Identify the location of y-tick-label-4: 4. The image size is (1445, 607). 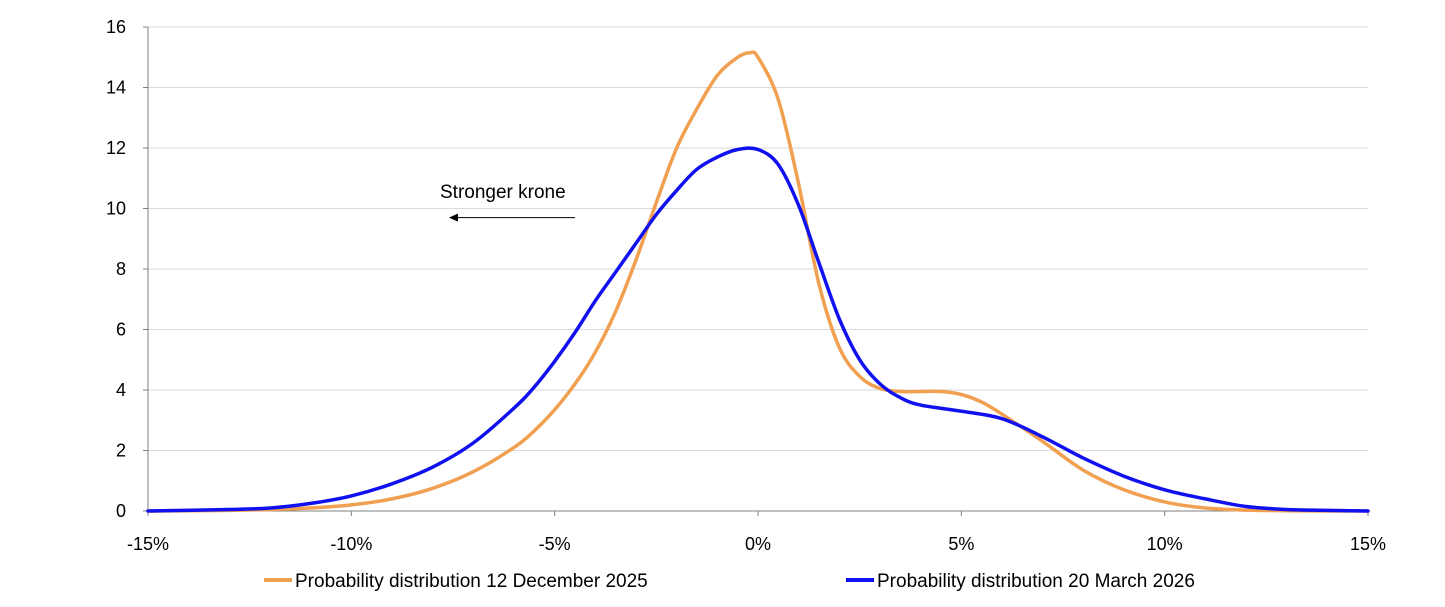
(121, 390).